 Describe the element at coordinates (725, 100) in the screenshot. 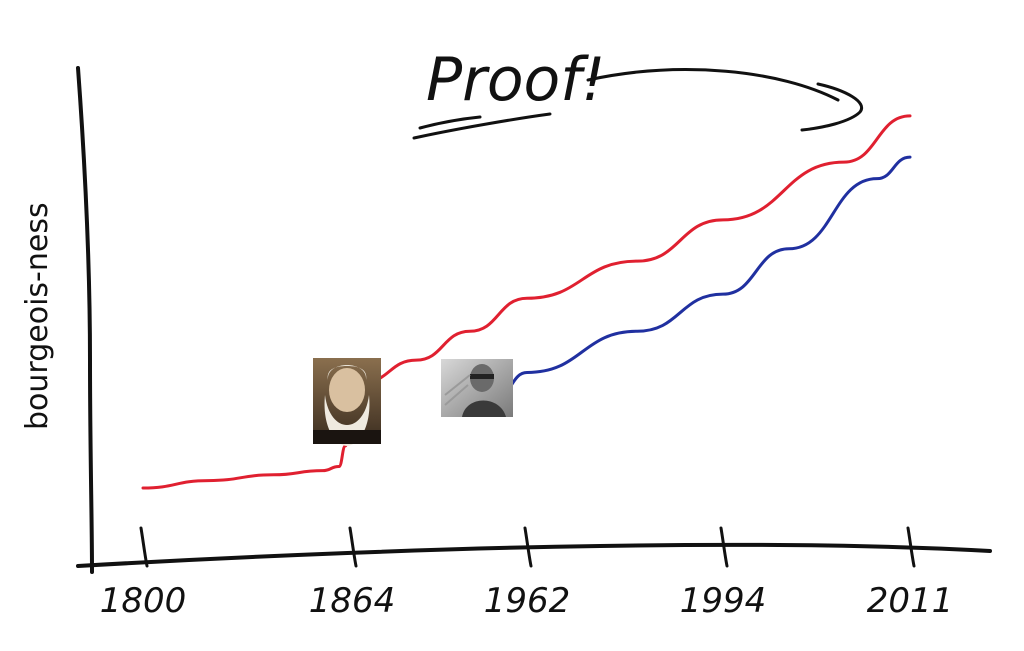

I see `title-arrow` at that location.